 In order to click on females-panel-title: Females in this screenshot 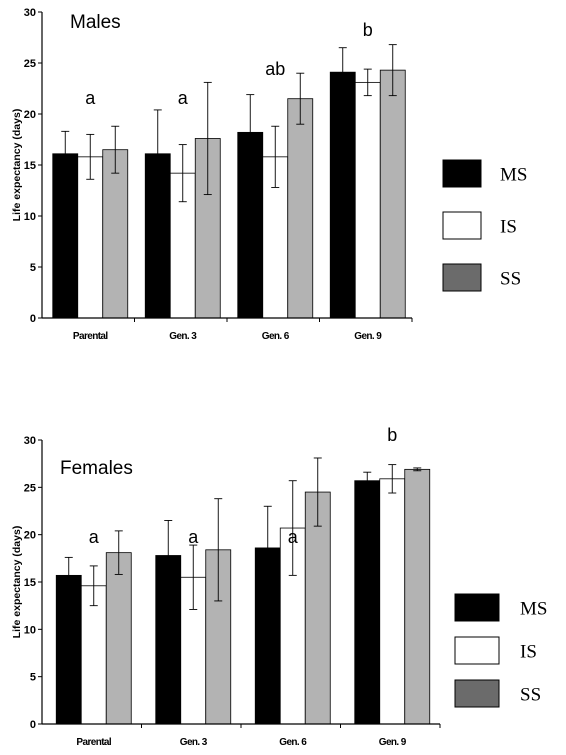, I will do `click(96, 468)`.